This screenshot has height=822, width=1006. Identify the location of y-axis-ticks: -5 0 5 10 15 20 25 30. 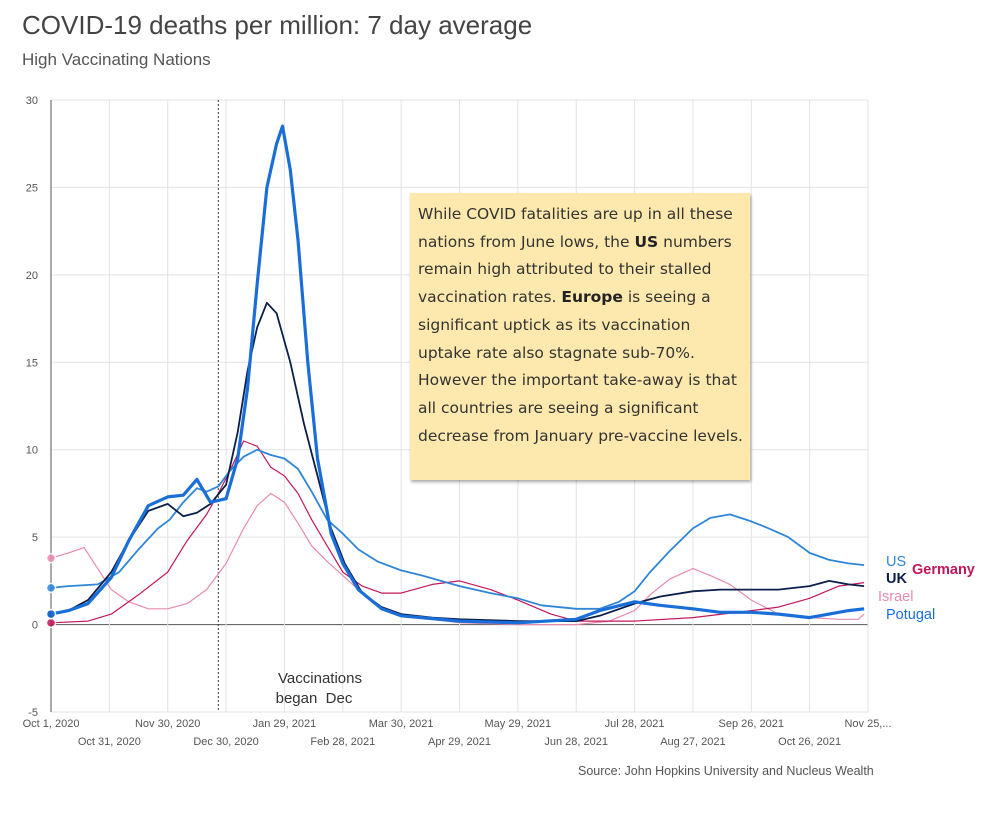
(32, 407).